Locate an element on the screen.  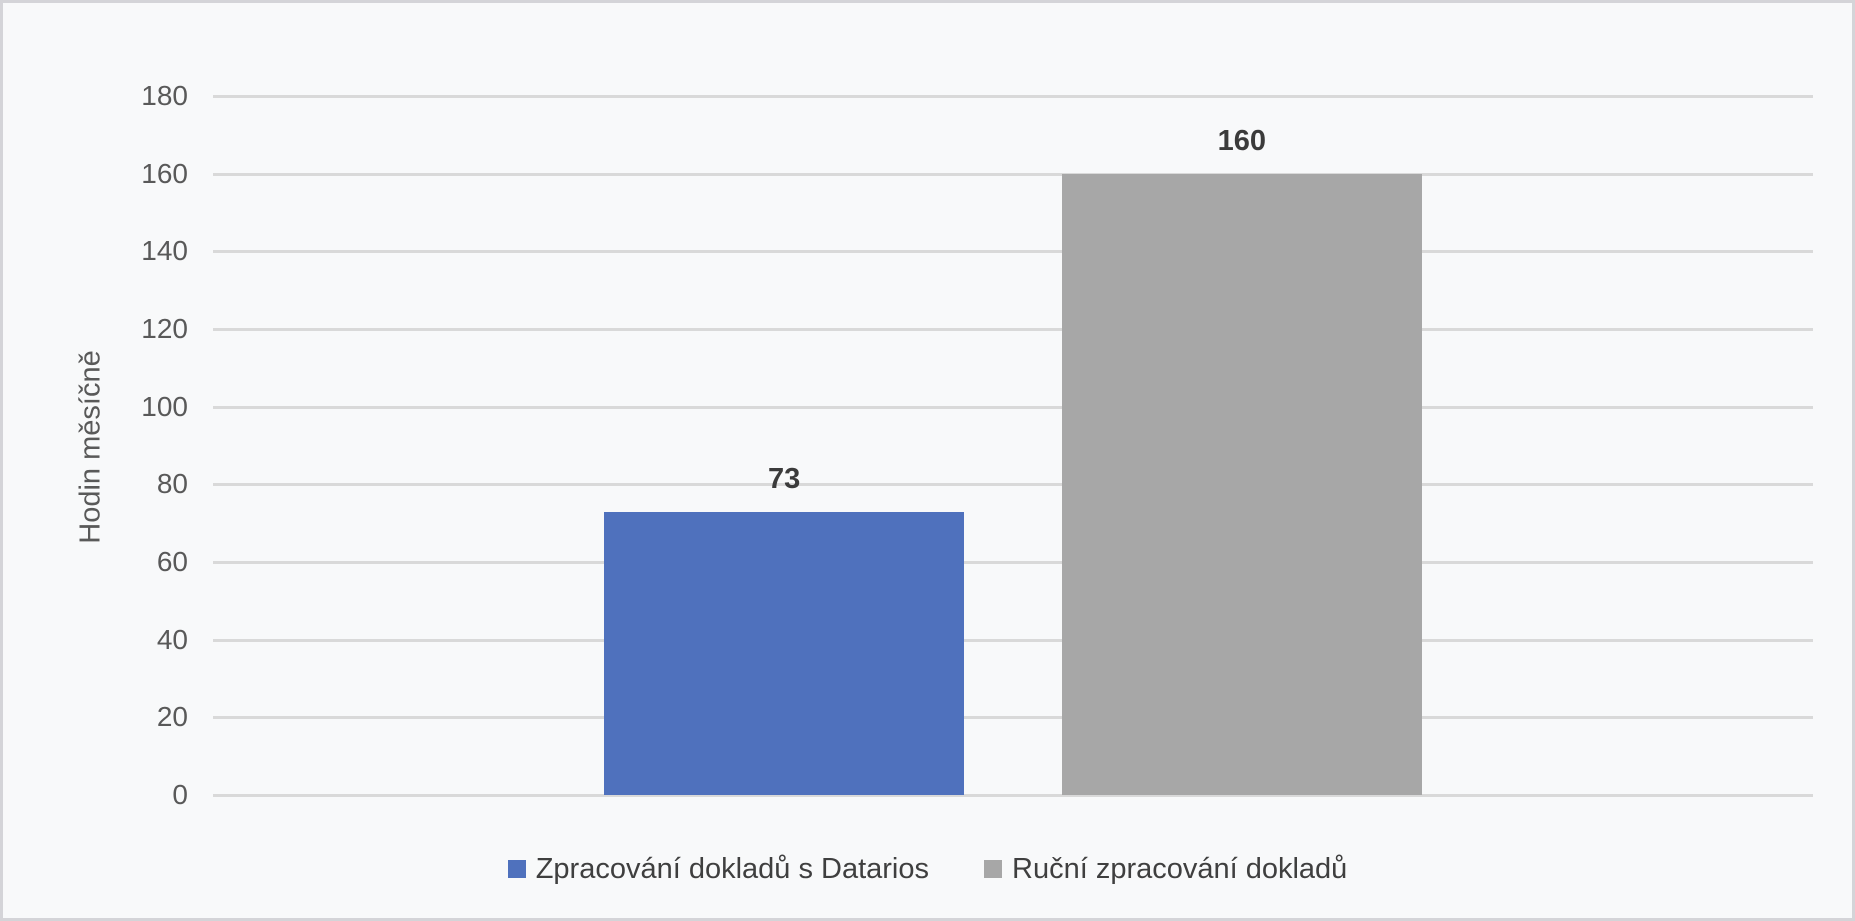
y-tick-label-120: 120 is located at coordinates (164, 328).